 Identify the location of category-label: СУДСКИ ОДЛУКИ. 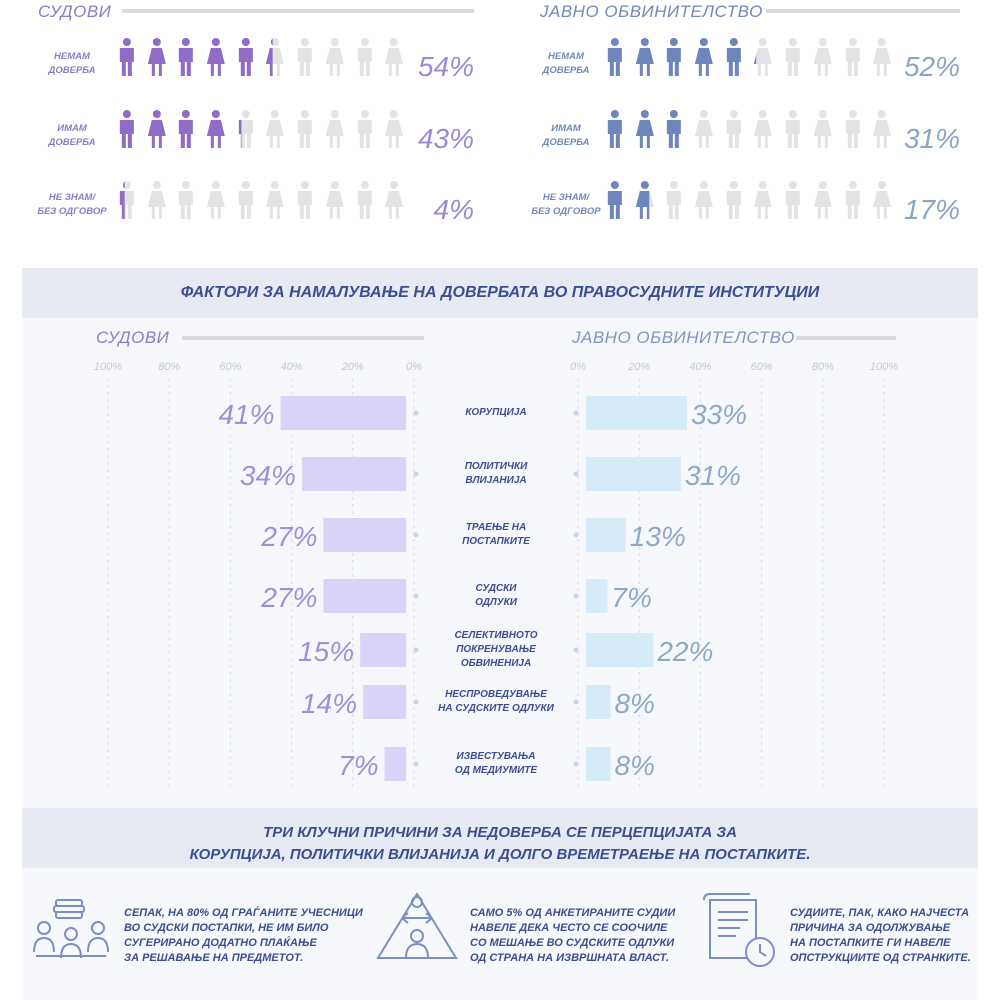
(496, 595).